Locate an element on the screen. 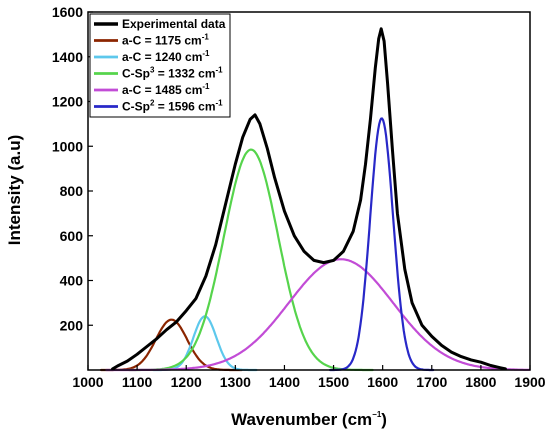 This screenshot has width=550, height=439. legend-entry-2: a-C = 1240 cm-1 is located at coordinates (166, 56).